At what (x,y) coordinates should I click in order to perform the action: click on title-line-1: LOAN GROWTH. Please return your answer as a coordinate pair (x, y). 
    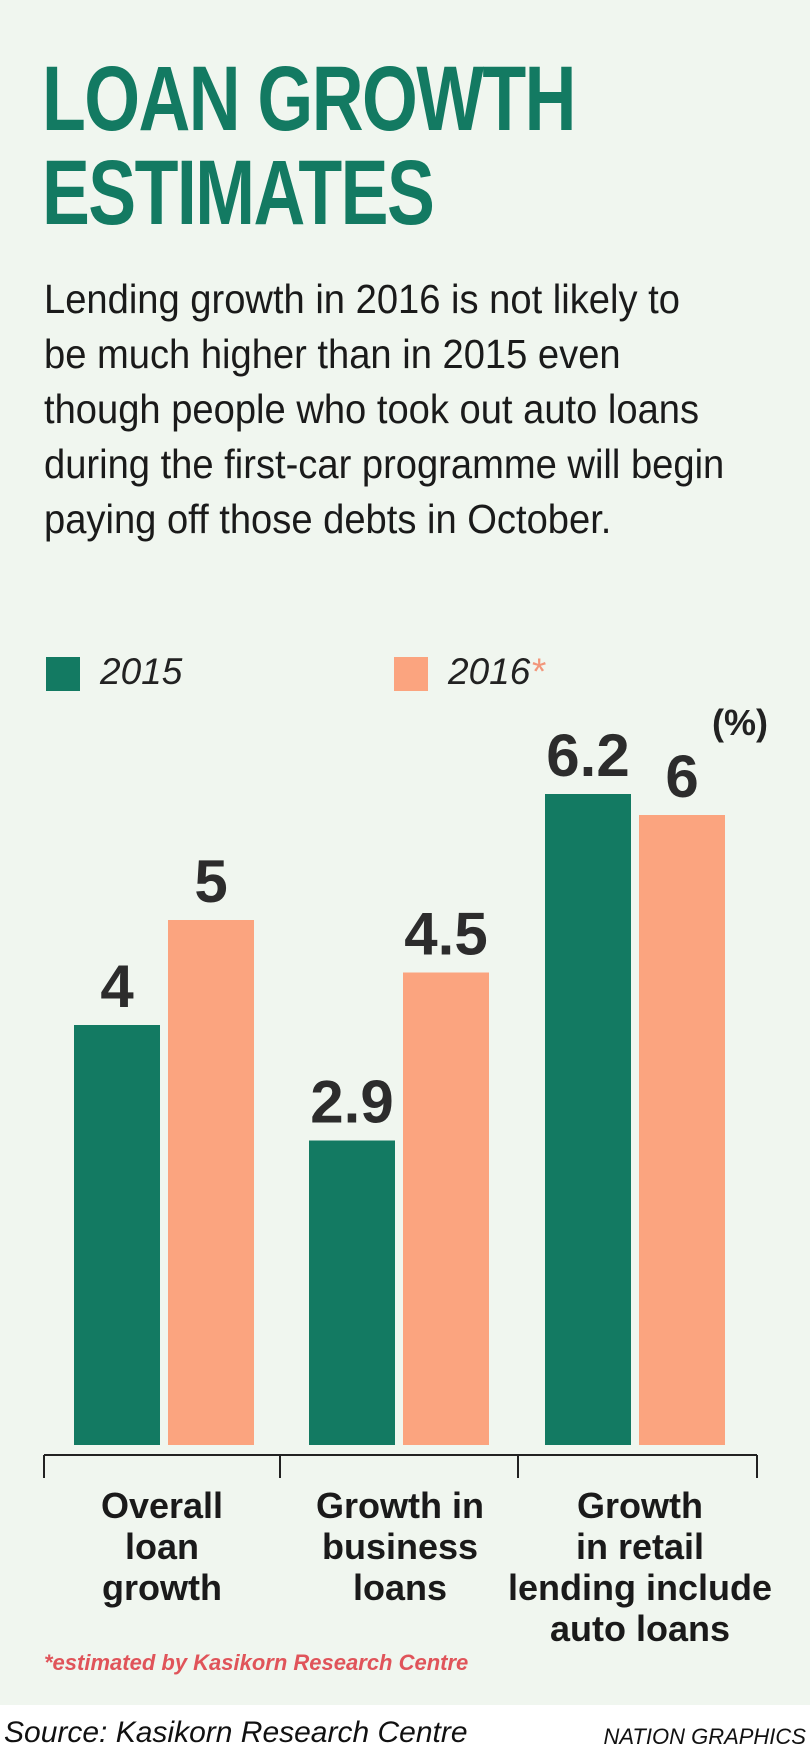
    Looking at the image, I should click on (309, 99).